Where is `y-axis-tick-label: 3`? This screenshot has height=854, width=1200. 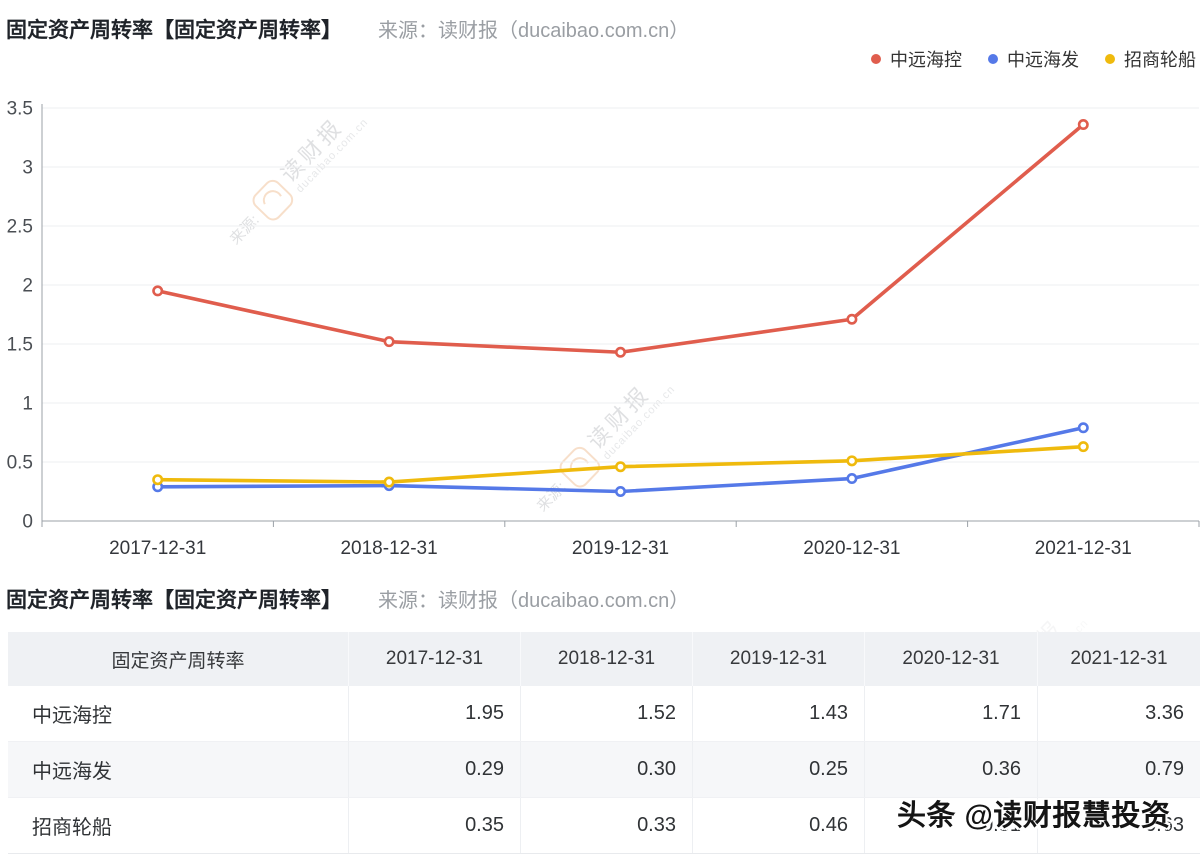
y-axis-tick-label: 3 is located at coordinates (27, 168).